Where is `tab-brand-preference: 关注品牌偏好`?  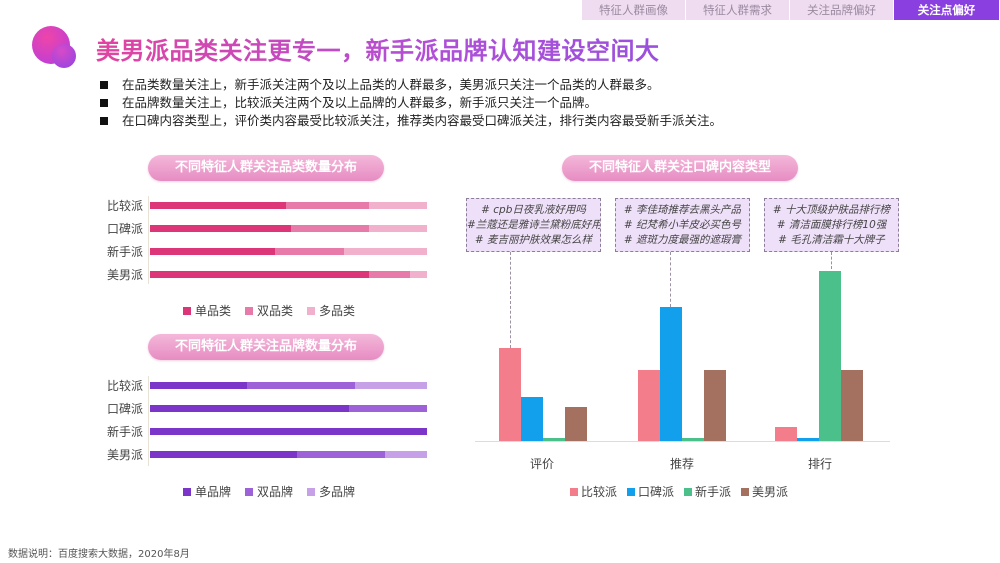 tab-brand-preference: 关注品牌偏好 is located at coordinates (842, 10).